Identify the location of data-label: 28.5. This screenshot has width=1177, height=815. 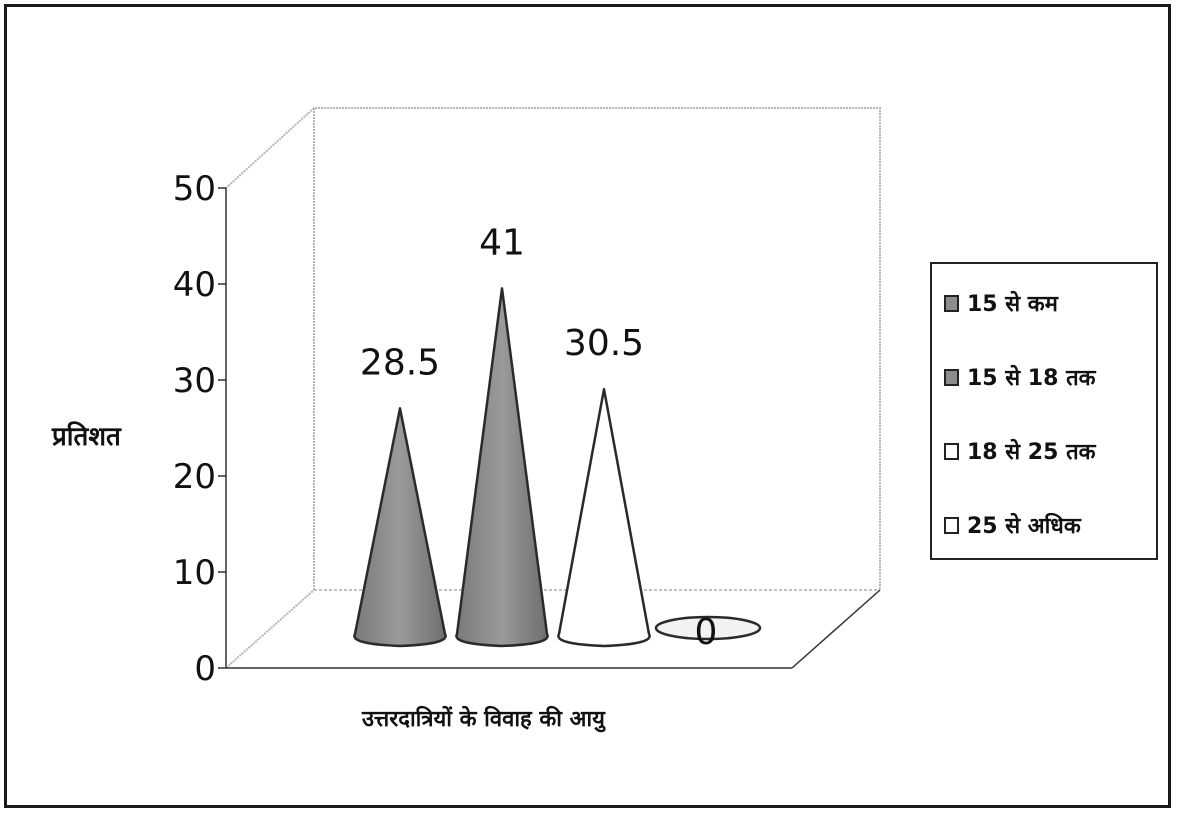
(400, 362).